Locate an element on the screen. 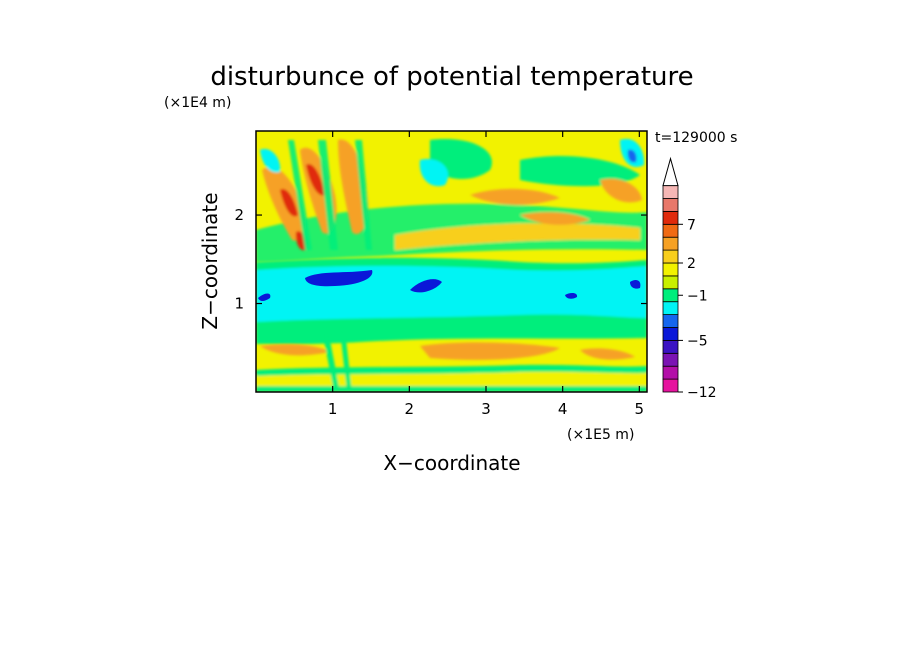  y-tick-label: 2 is located at coordinates (239, 215).